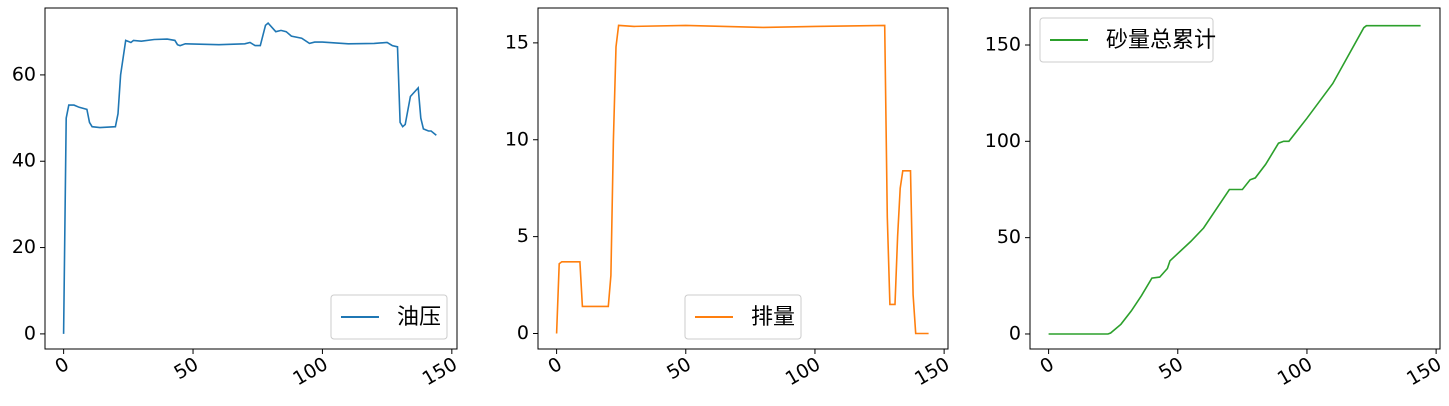  What do you see at coordinates (517, 42) in the screenshot?
I see `y-tick-label: 15` at bounding box center [517, 42].